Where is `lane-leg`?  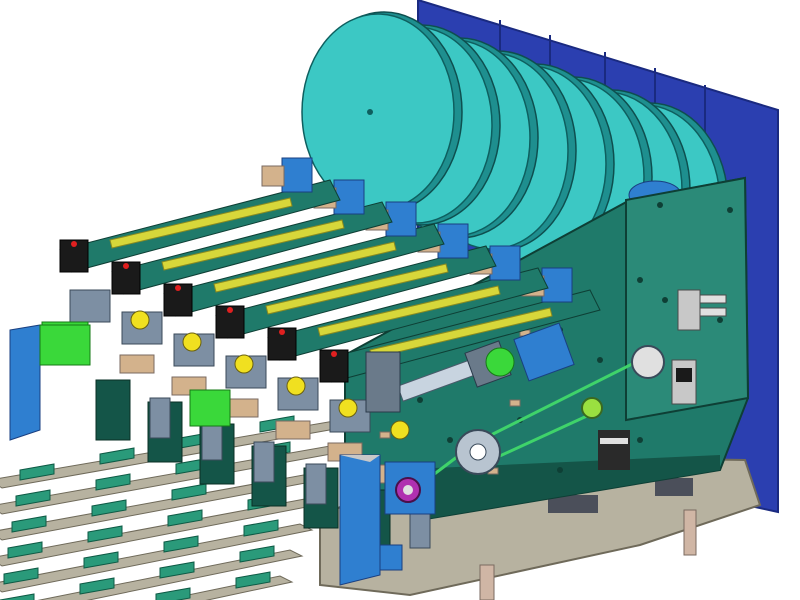 lane-leg is located at coordinates (113, 410).